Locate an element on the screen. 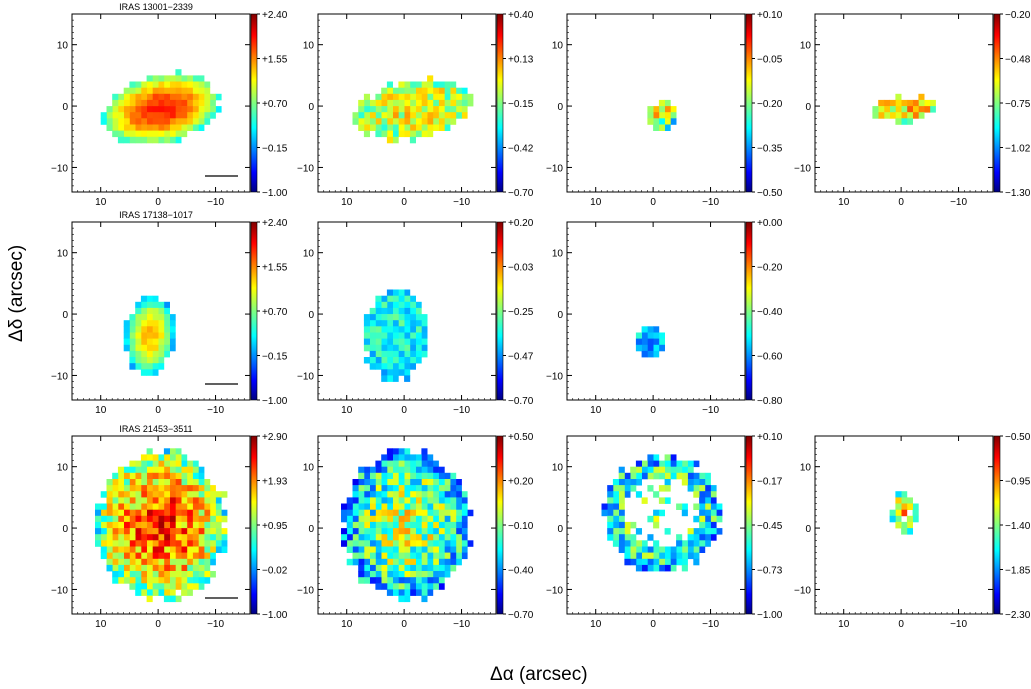 This screenshot has width=1031, height=689. colorbar-tick-label: −1.00 is located at coordinates (275, 193).